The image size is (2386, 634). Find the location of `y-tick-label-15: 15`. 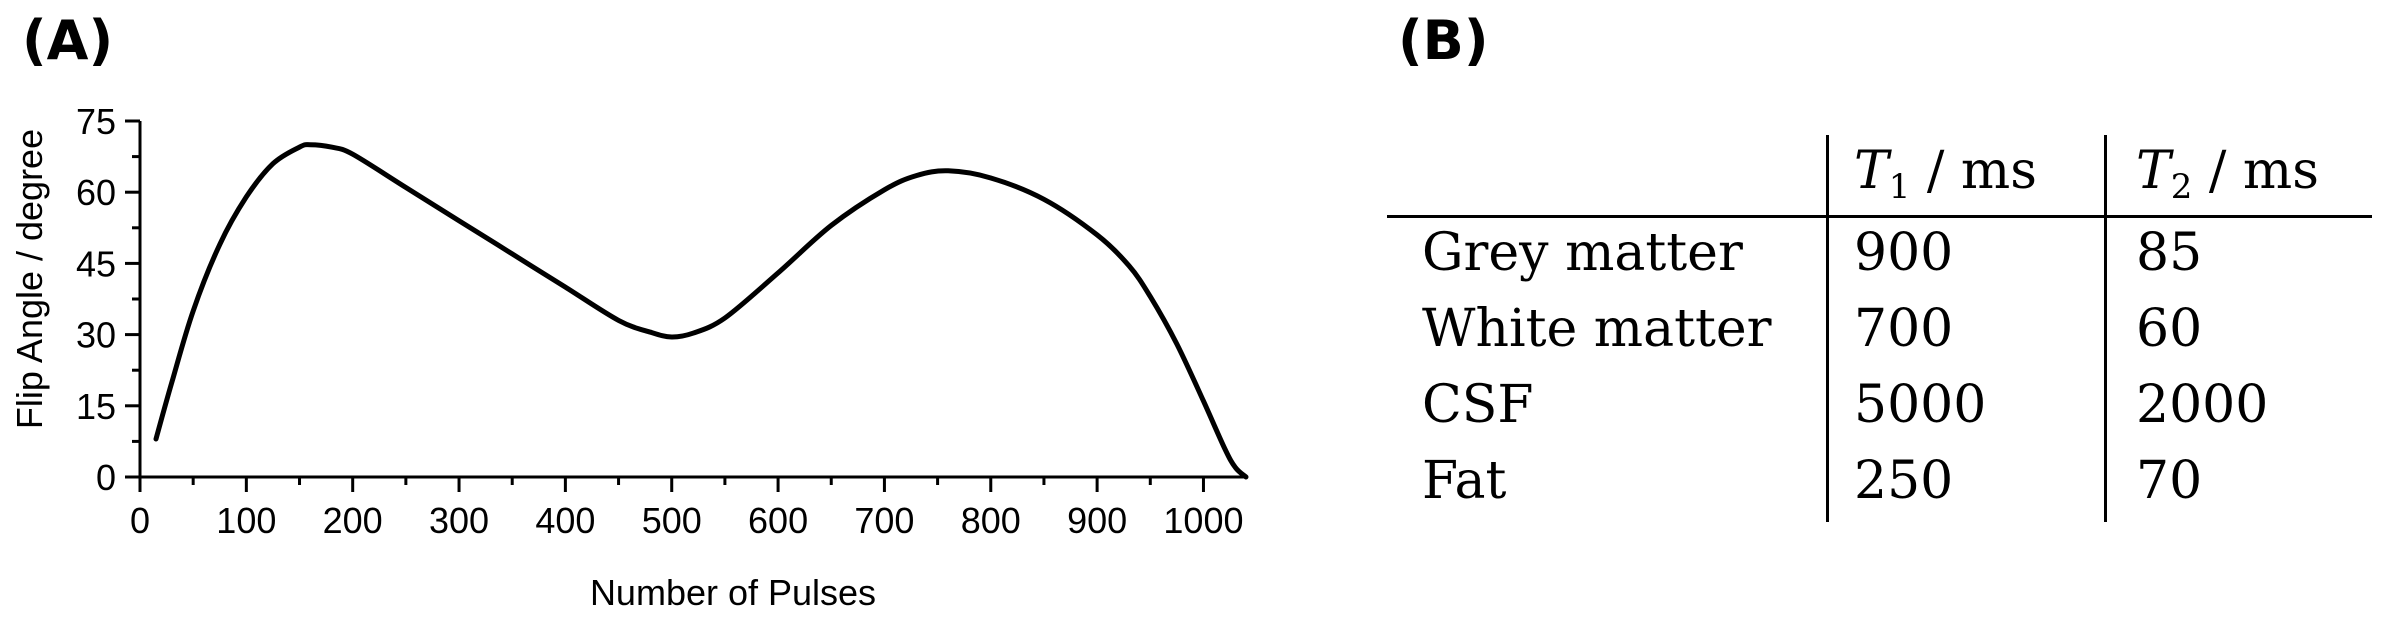

y-tick-label-15: 15 is located at coordinates (96, 406).